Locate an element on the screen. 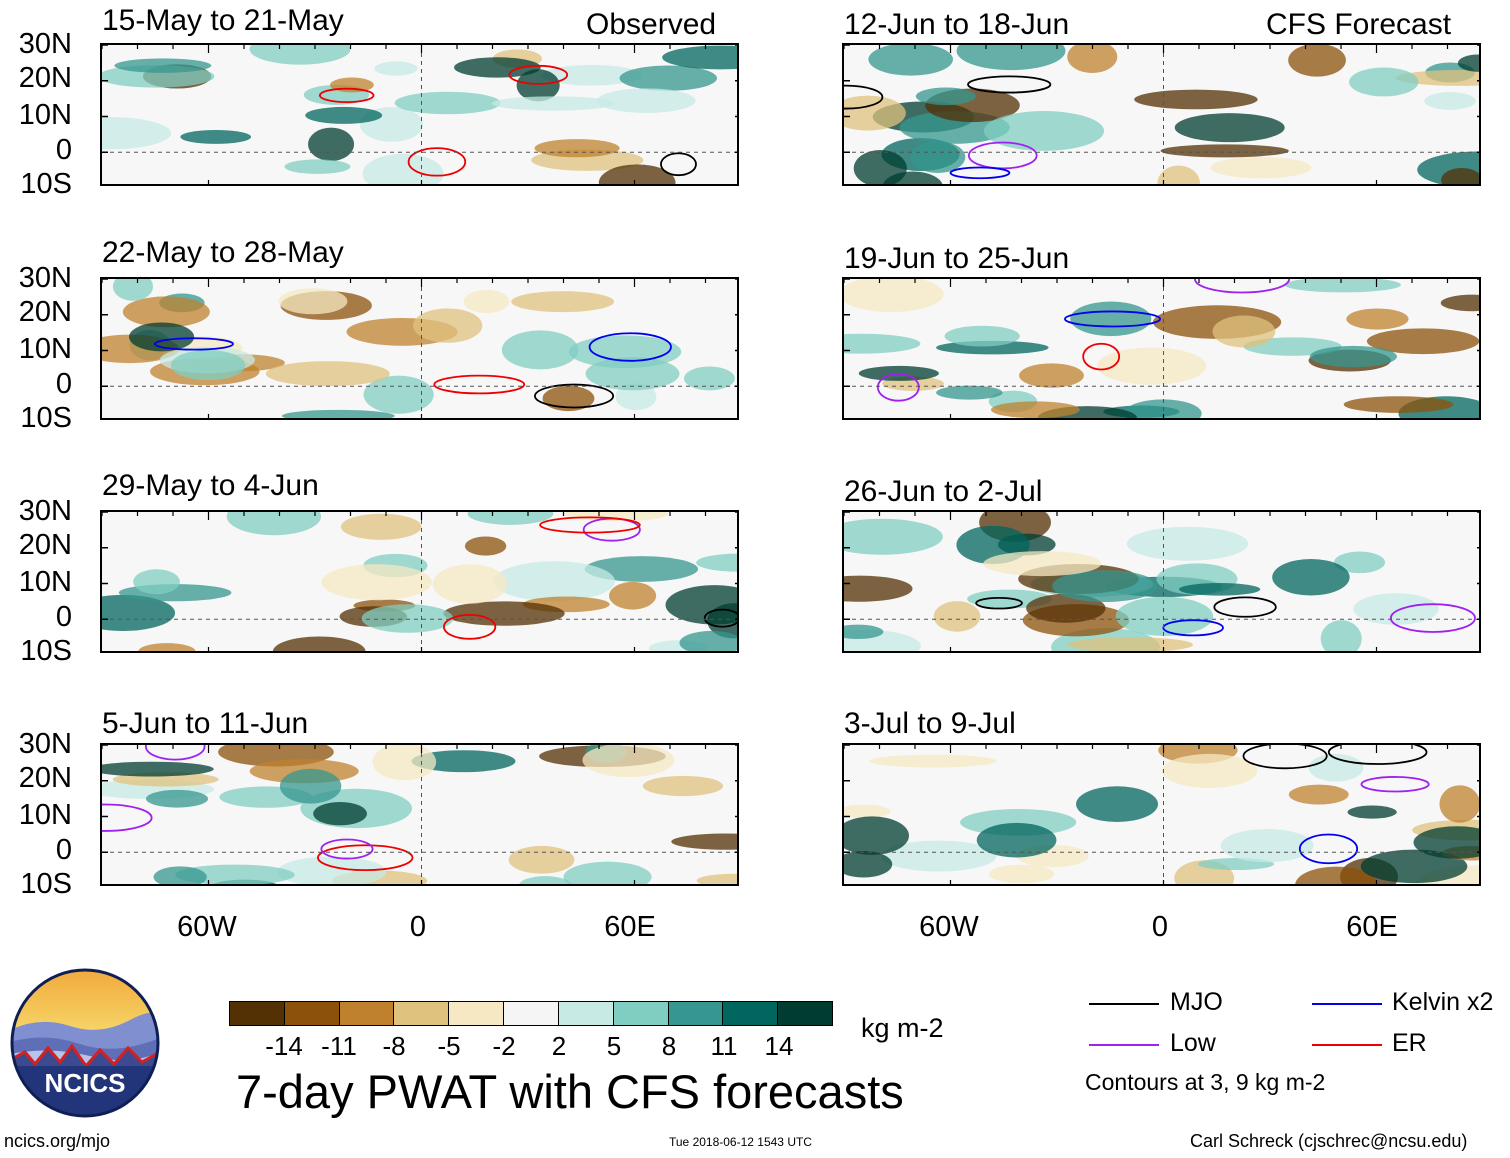 Image resolution: width=1510 pixels, height=1158 pixels. panel-title-right-4: 3-Jul to 9-Jul is located at coordinates (930, 723).